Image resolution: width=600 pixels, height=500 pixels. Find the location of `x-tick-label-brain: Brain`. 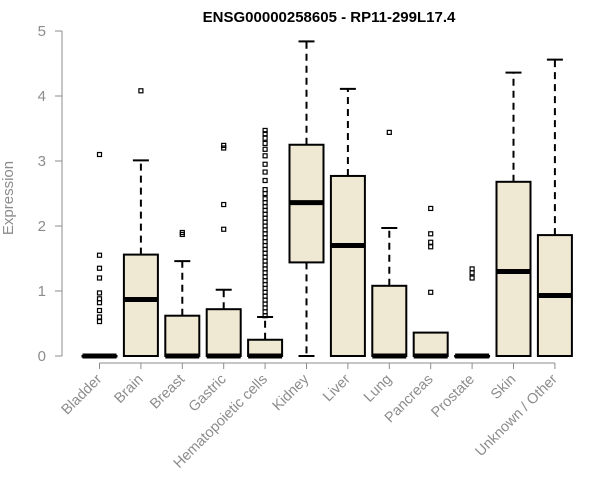

x-tick-label-brain: Brain is located at coordinates (128, 389).